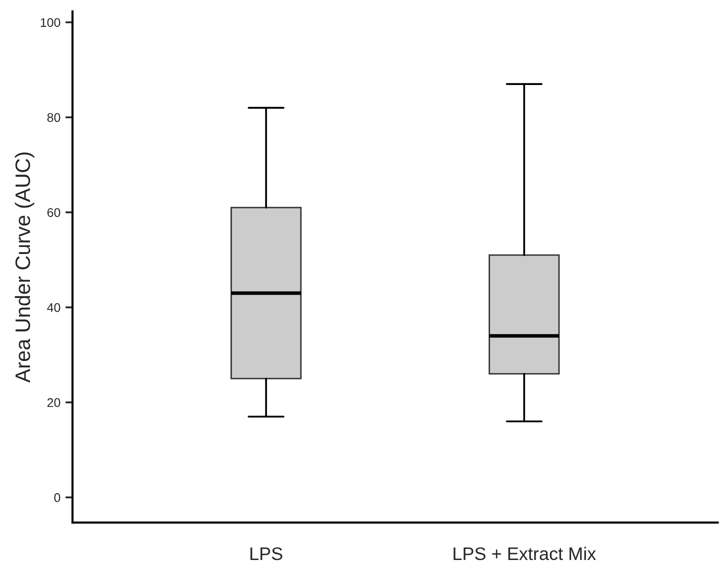 The height and width of the screenshot is (568, 725). What do you see at coordinates (525, 553) in the screenshot?
I see `x-tick-label: LPS + Extract Mix` at bounding box center [525, 553].